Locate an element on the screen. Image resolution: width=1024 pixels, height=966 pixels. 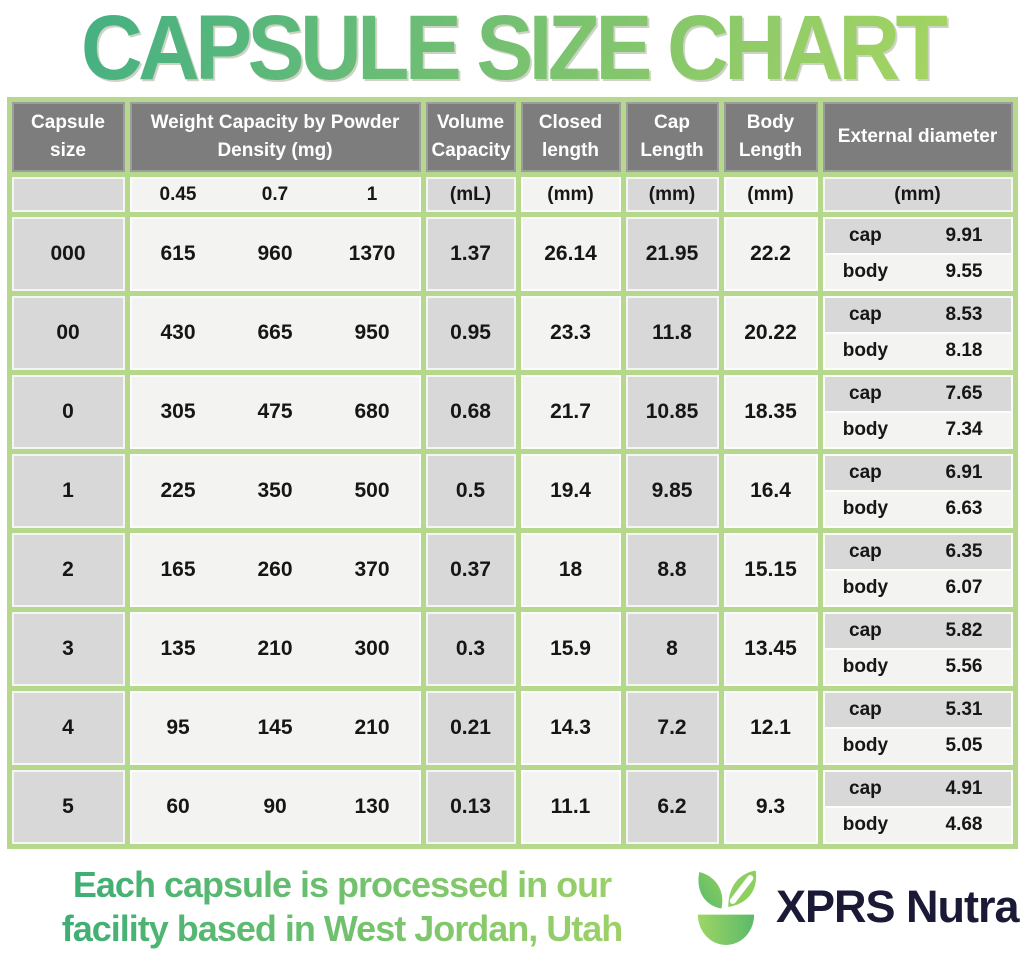
unit-empty-cell is located at coordinates (68, 194).